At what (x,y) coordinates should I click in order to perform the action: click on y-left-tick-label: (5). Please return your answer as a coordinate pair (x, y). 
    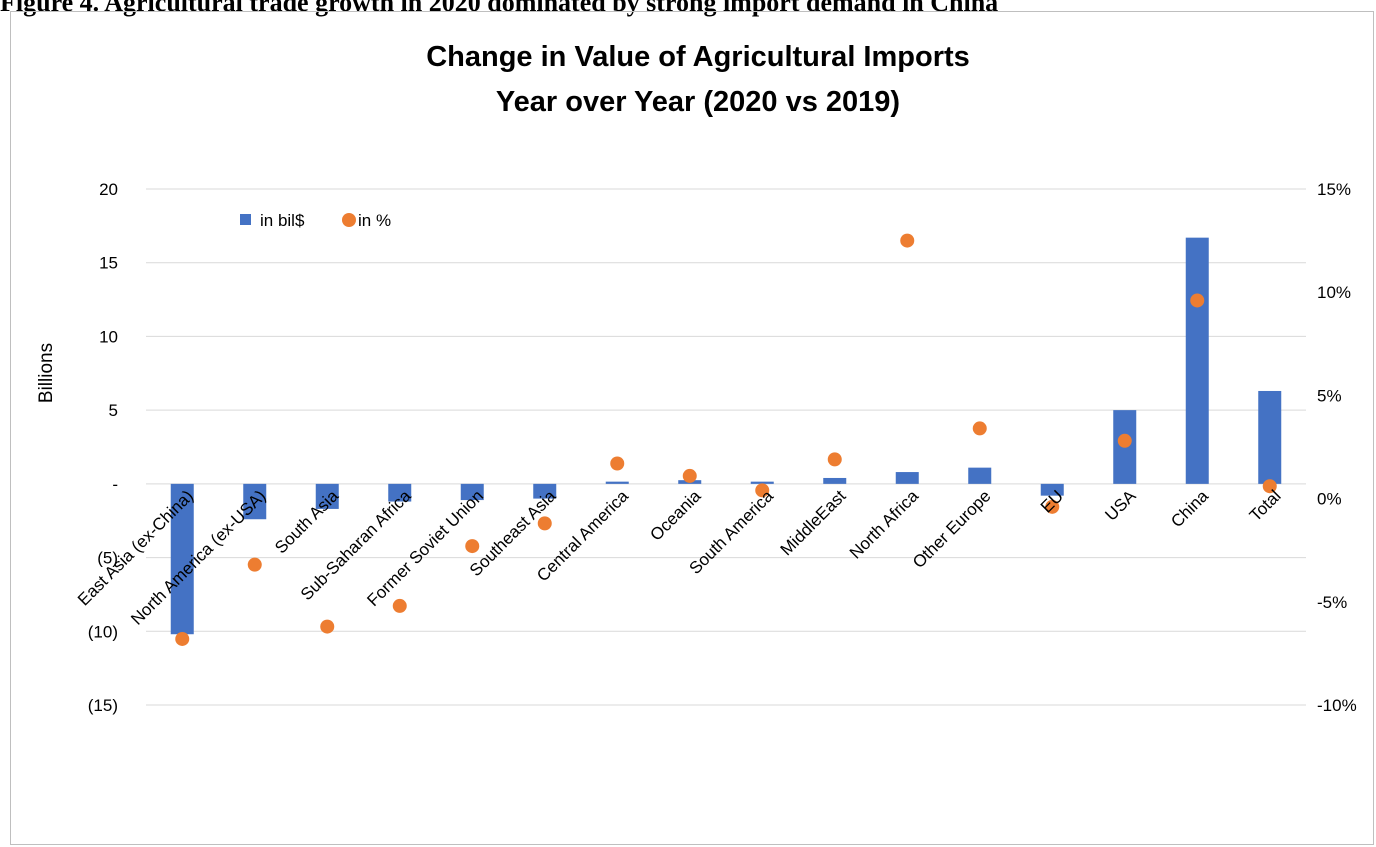
    Looking at the image, I should click on (107, 558).